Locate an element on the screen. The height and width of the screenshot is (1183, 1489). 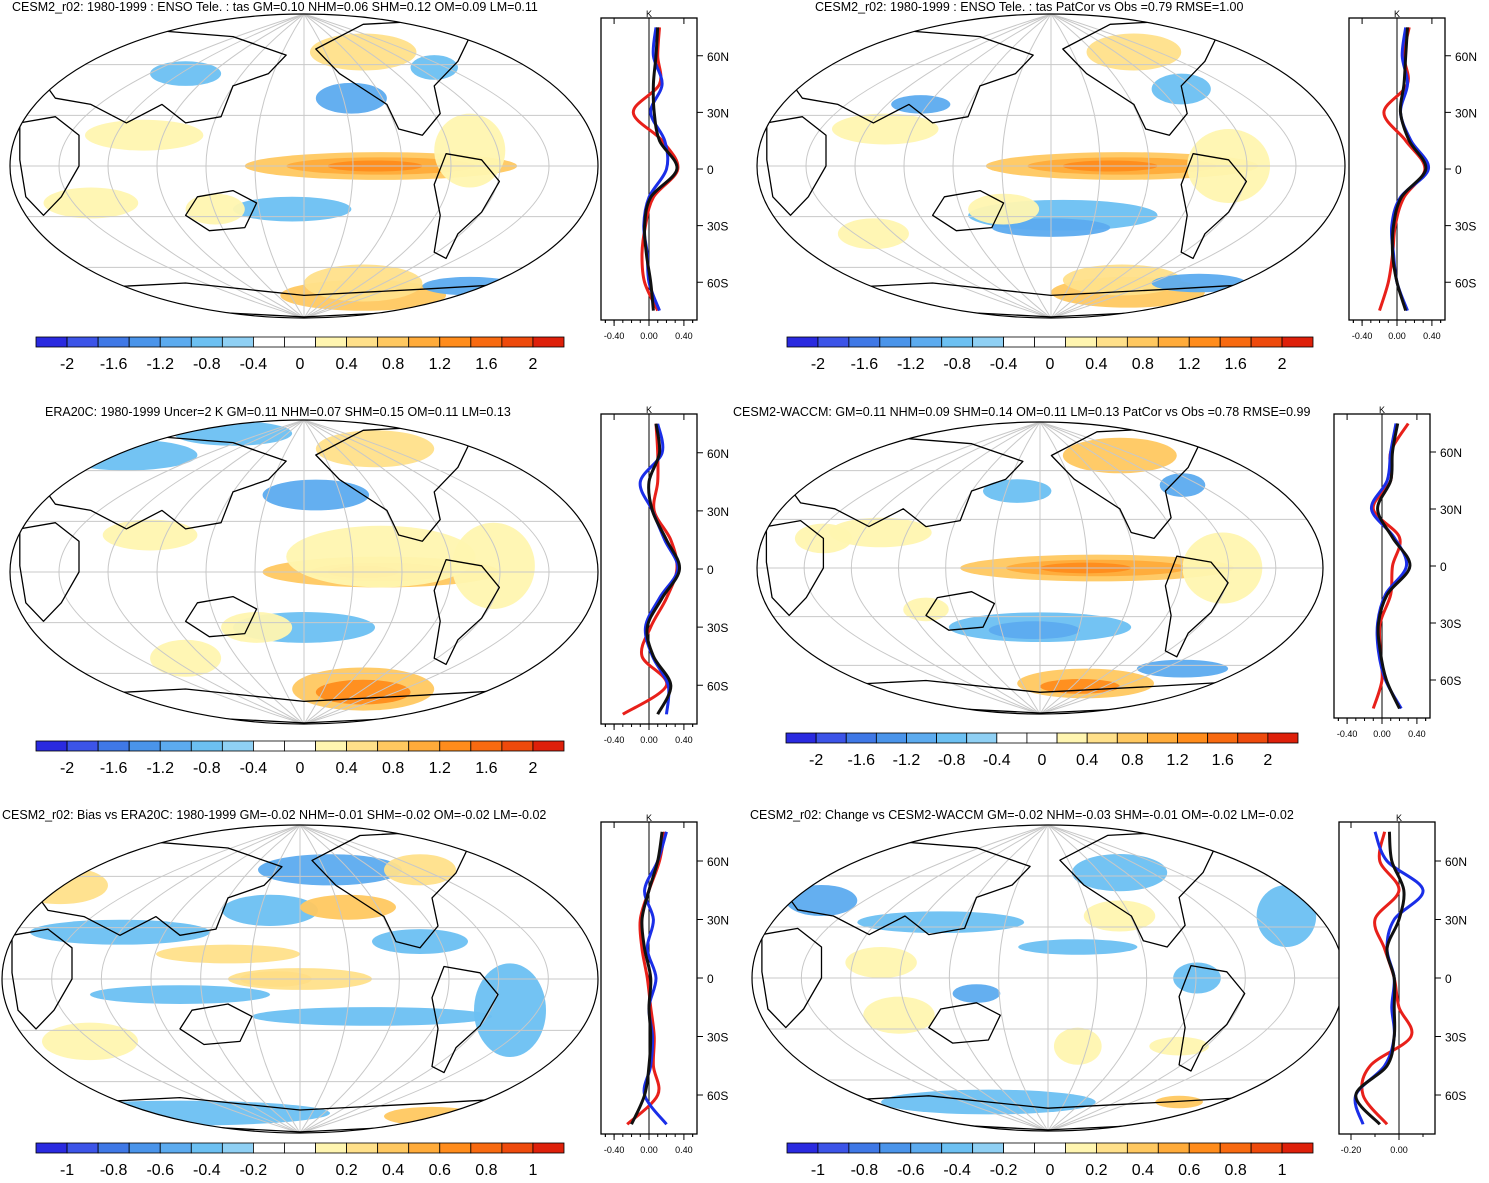
colorbar-label: -0.8 is located at coordinates (207, 768).